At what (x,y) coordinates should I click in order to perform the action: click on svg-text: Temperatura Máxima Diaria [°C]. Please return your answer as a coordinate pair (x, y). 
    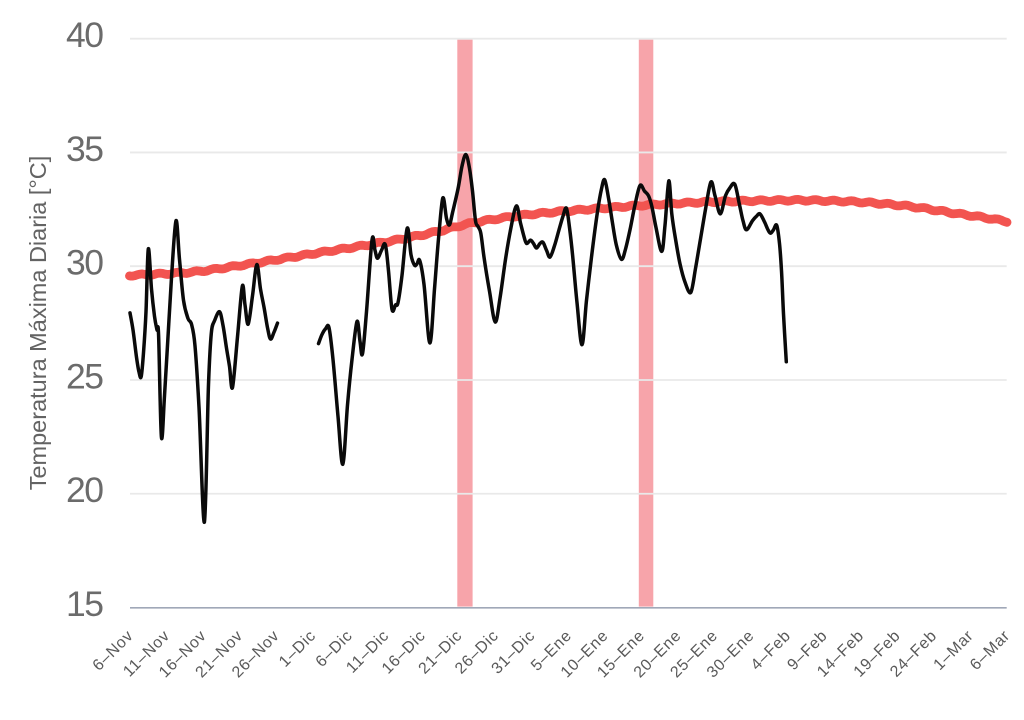
    Looking at the image, I should click on (38, 323).